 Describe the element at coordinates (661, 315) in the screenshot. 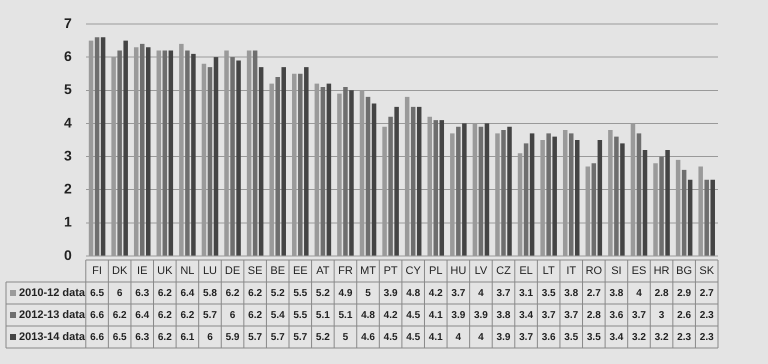

I see `data-label: 3` at that location.